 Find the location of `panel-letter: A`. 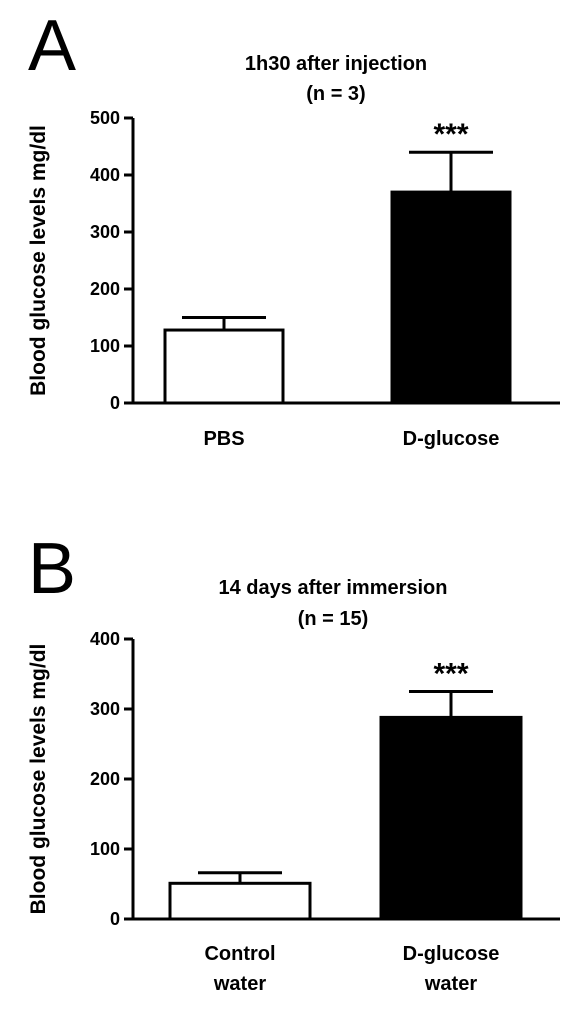

panel-letter: A is located at coordinates (52, 46).